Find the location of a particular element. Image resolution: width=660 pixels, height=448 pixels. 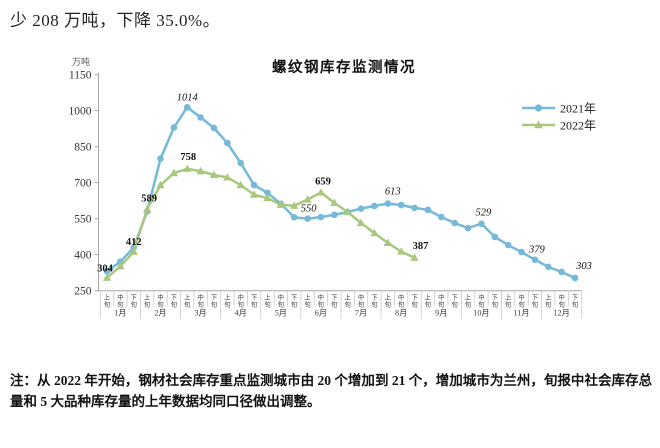

x-axis-month-label: 11月 is located at coordinates (521, 313).